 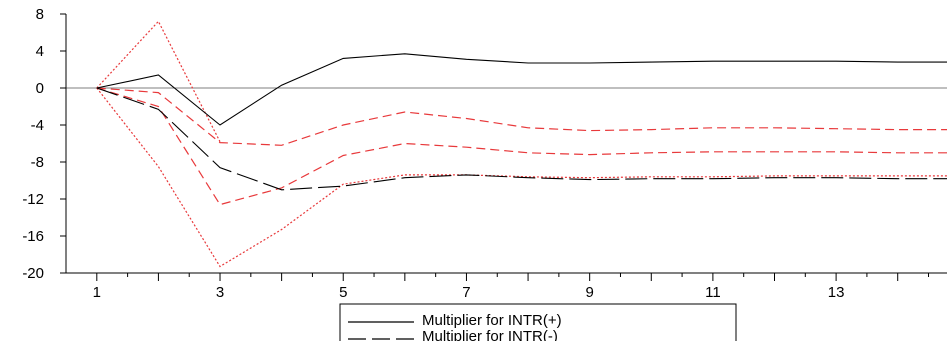 What do you see at coordinates (343, 292) in the screenshot?
I see `x-tick-label: 5` at bounding box center [343, 292].